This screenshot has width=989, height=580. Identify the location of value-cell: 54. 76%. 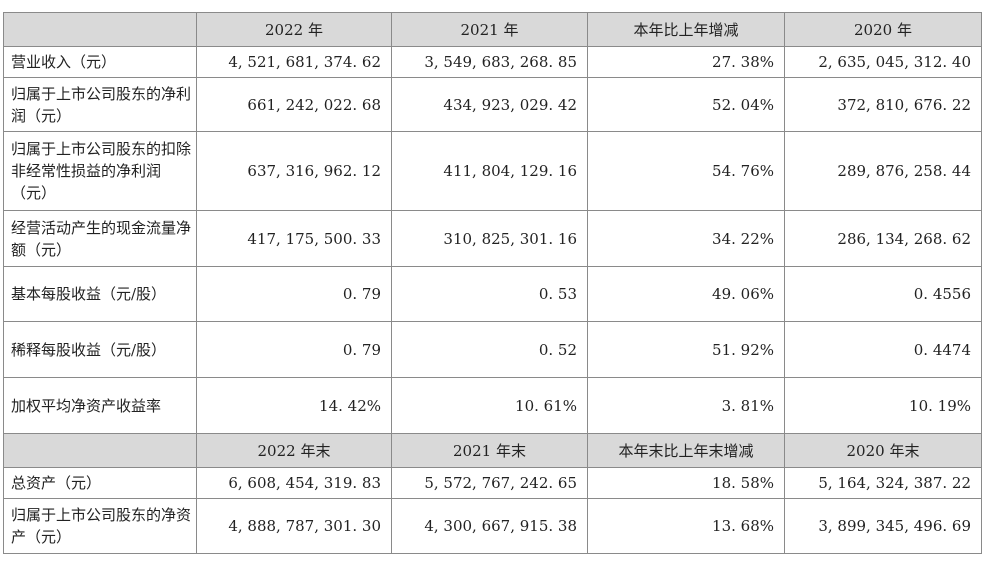
(686, 171).